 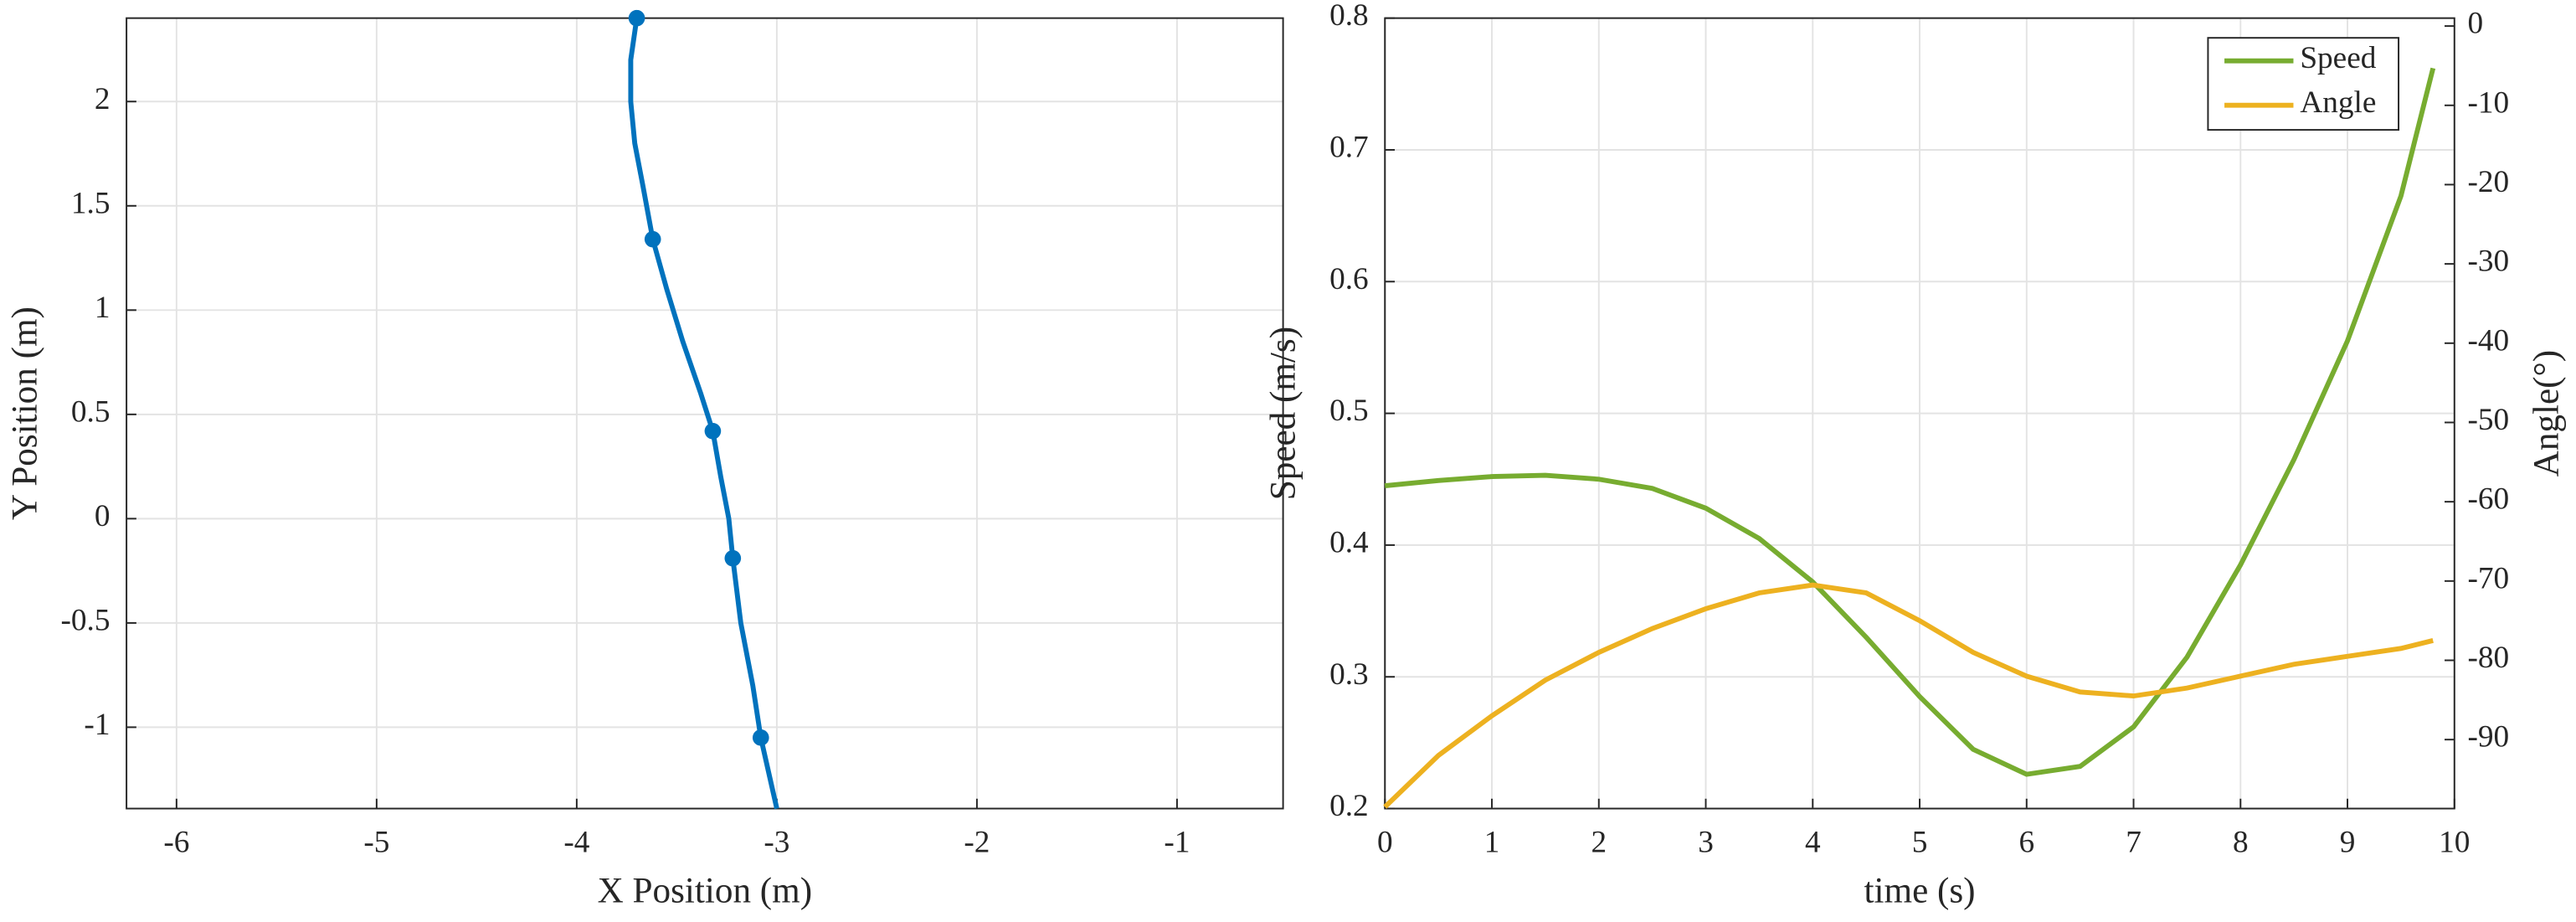 What do you see at coordinates (1349, 542) in the screenshot?
I see `y-tick-label: 0.4` at bounding box center [1349, 542].